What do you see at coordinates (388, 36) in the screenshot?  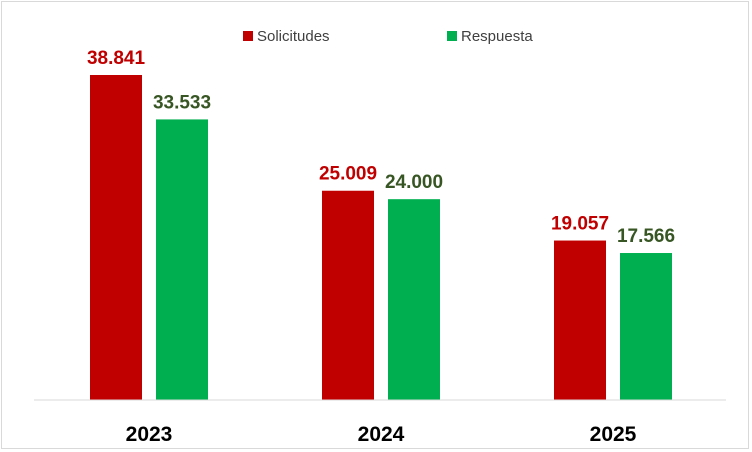 I see `legend: Solicitudes Respuesta` at bounding box center [388, 36].